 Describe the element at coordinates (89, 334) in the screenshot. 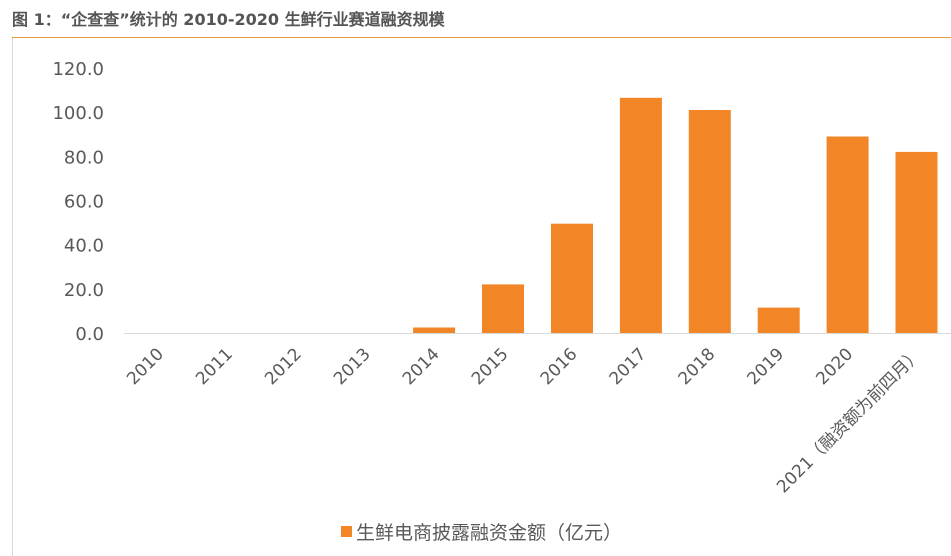

I see `y-tick-label: 0.0` at that location.